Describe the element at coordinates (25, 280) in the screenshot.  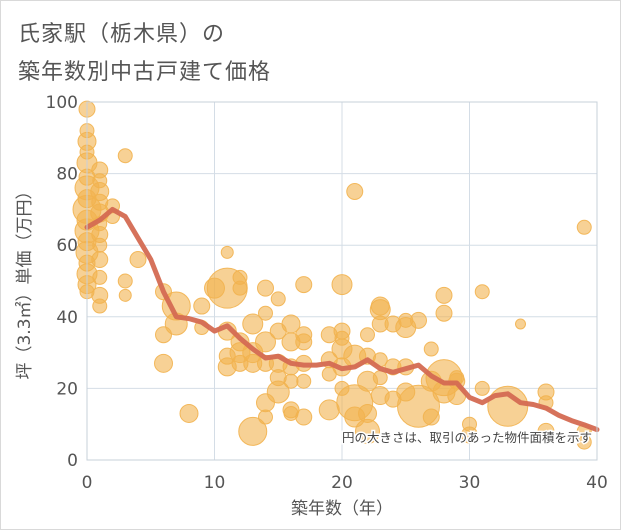
I see `y-axis-label: 坪（3.3㎡）単価（万円）` at that location.